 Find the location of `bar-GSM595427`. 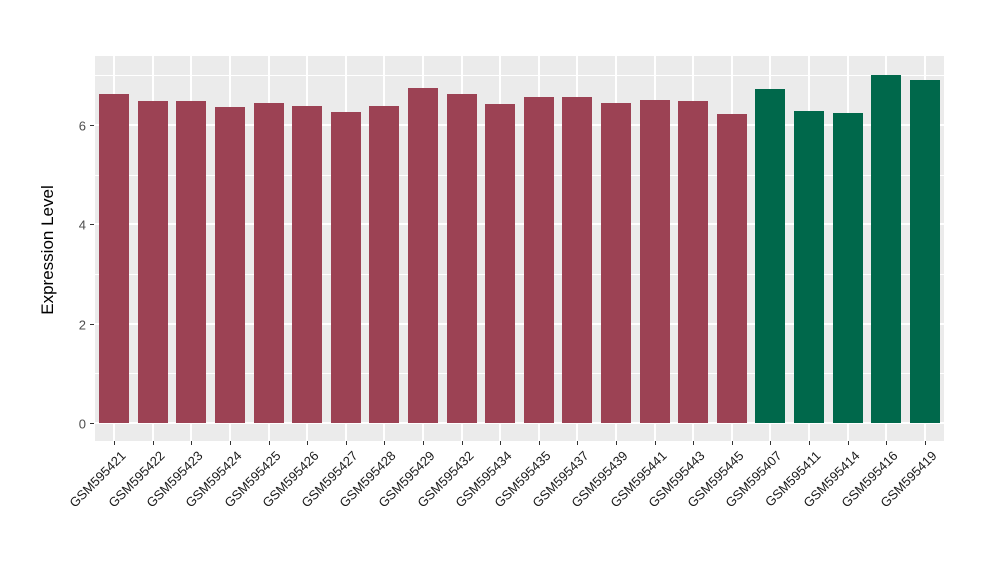

bar-GSM595427 is located at coordinates (345, 267).